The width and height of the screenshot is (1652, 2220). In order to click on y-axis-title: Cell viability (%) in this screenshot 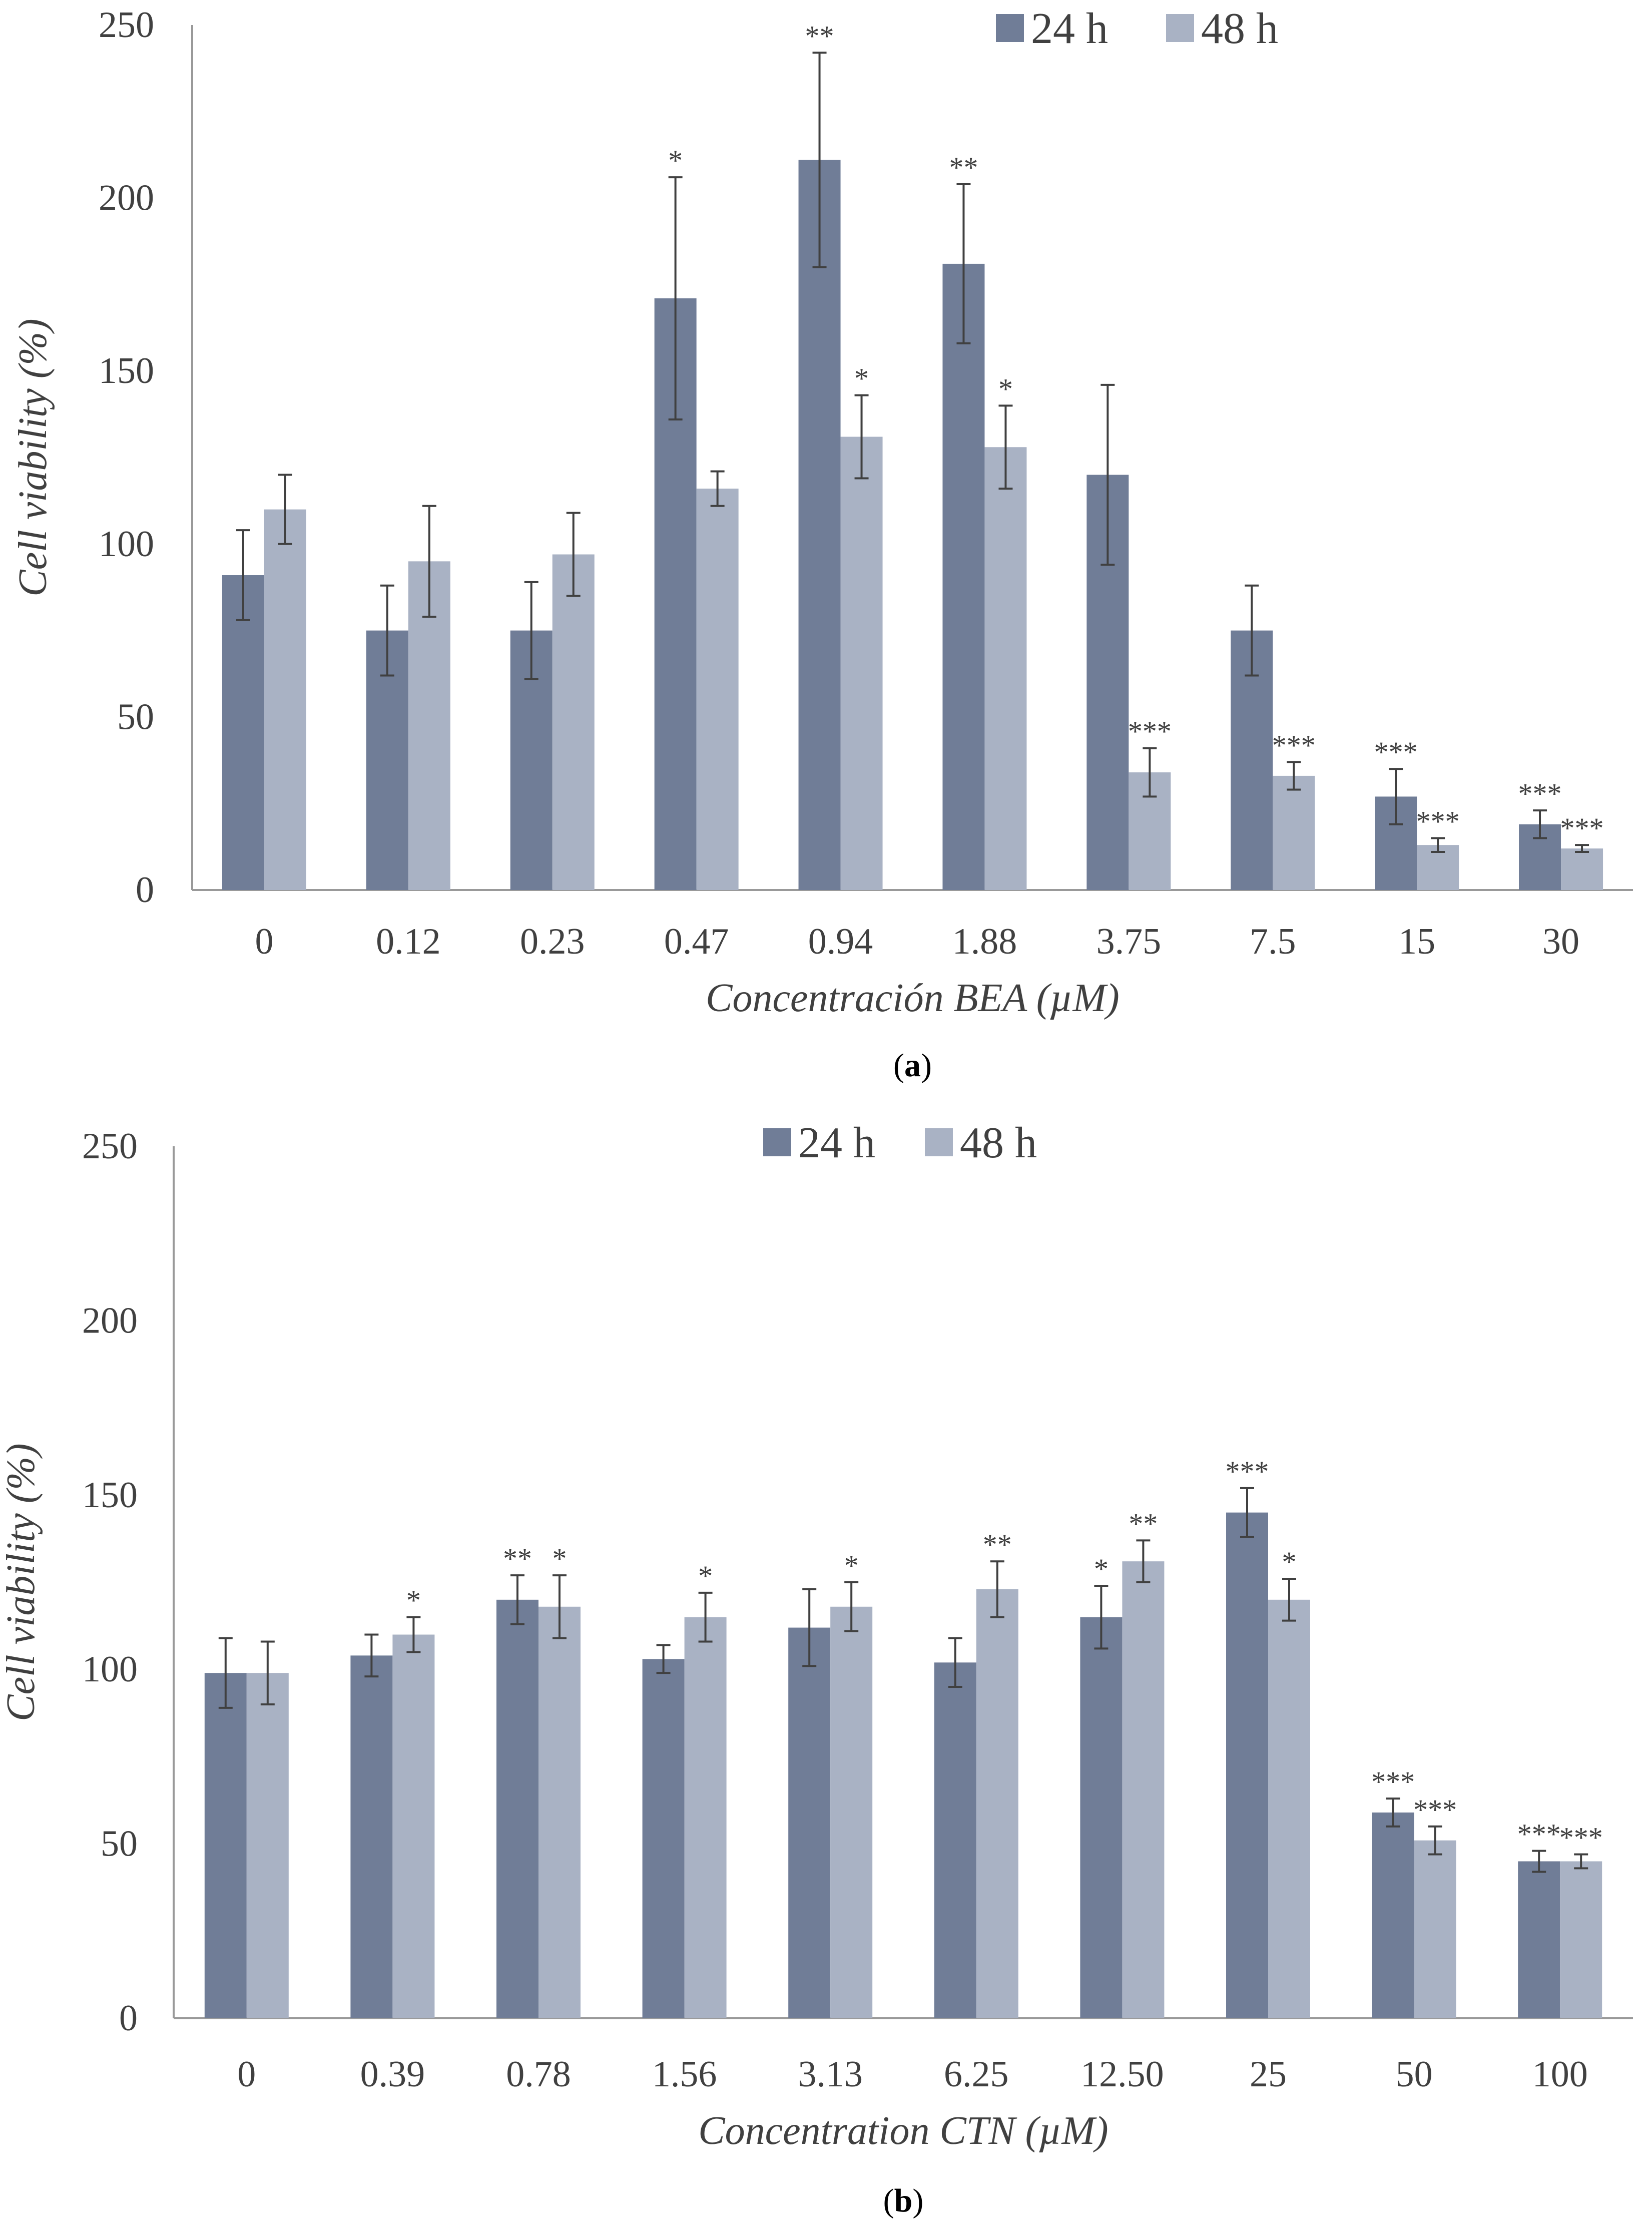, I will do `click(21, 1582)`.